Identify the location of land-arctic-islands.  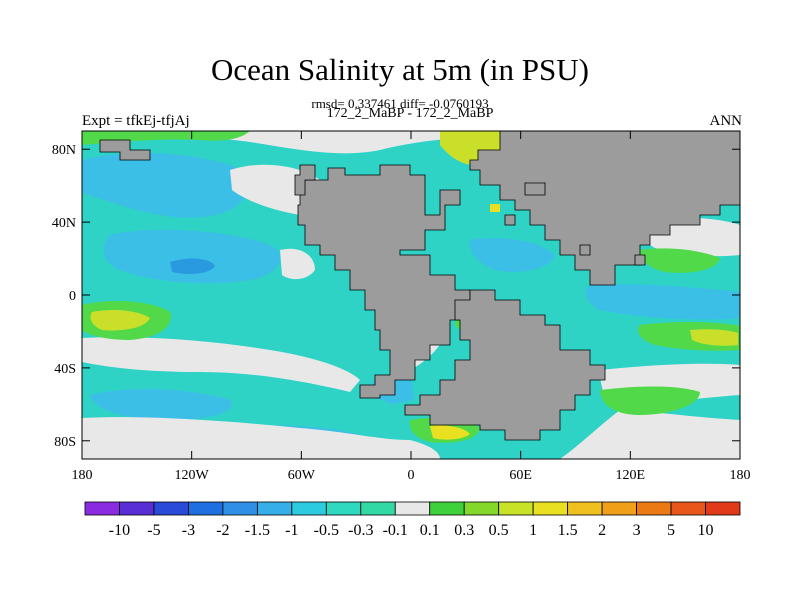
(125, 150).